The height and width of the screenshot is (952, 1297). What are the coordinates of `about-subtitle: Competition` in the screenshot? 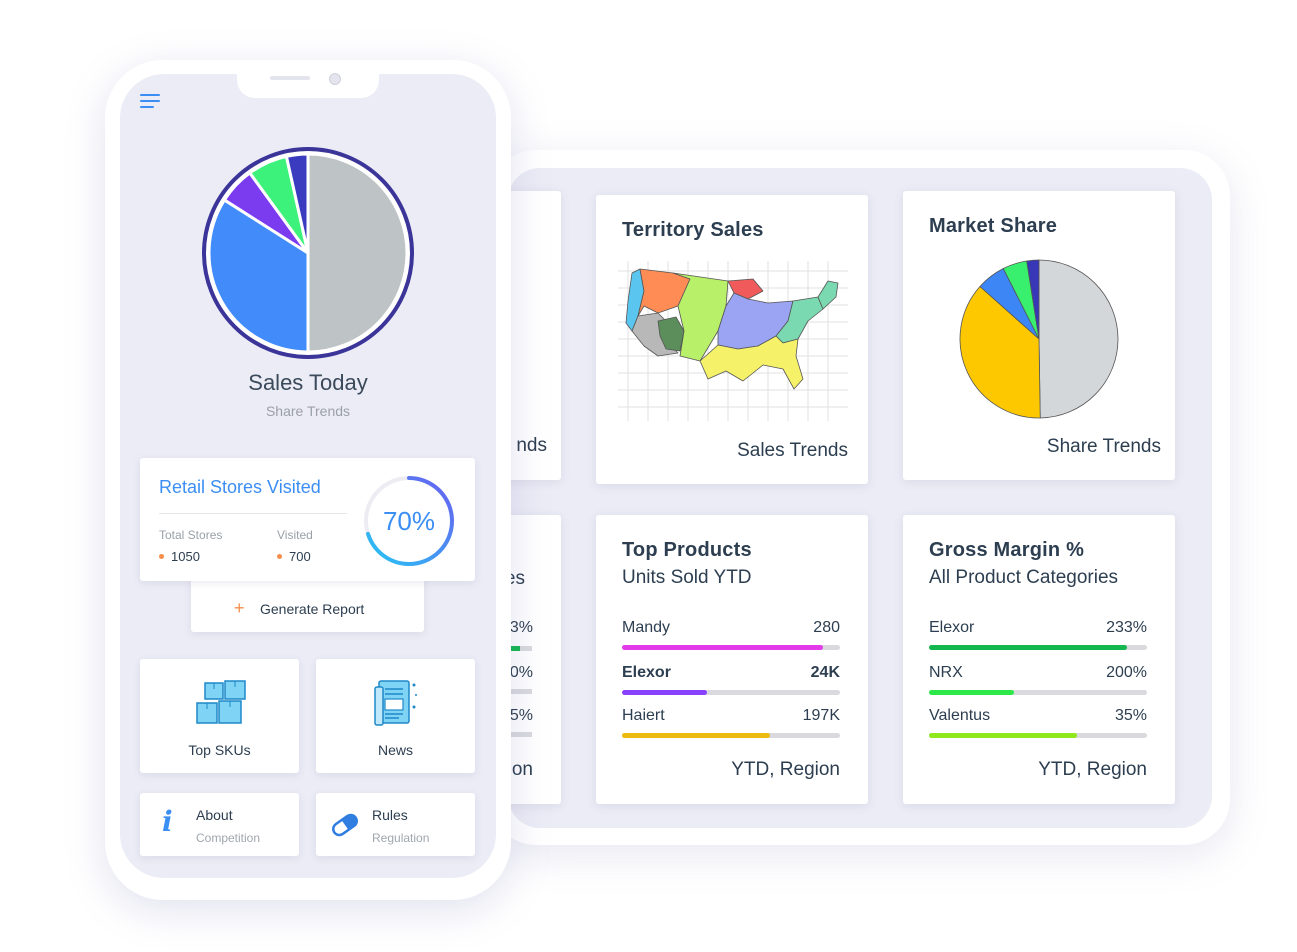 It's located at (228, 838).